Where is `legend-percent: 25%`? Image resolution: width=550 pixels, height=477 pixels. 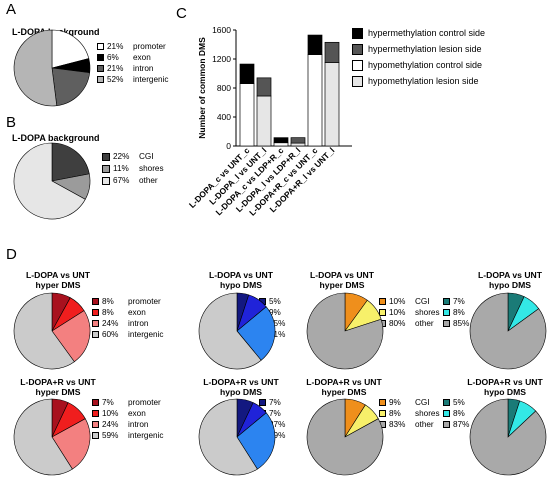 legend-percent: 25% is located at coordinates (277, 323).